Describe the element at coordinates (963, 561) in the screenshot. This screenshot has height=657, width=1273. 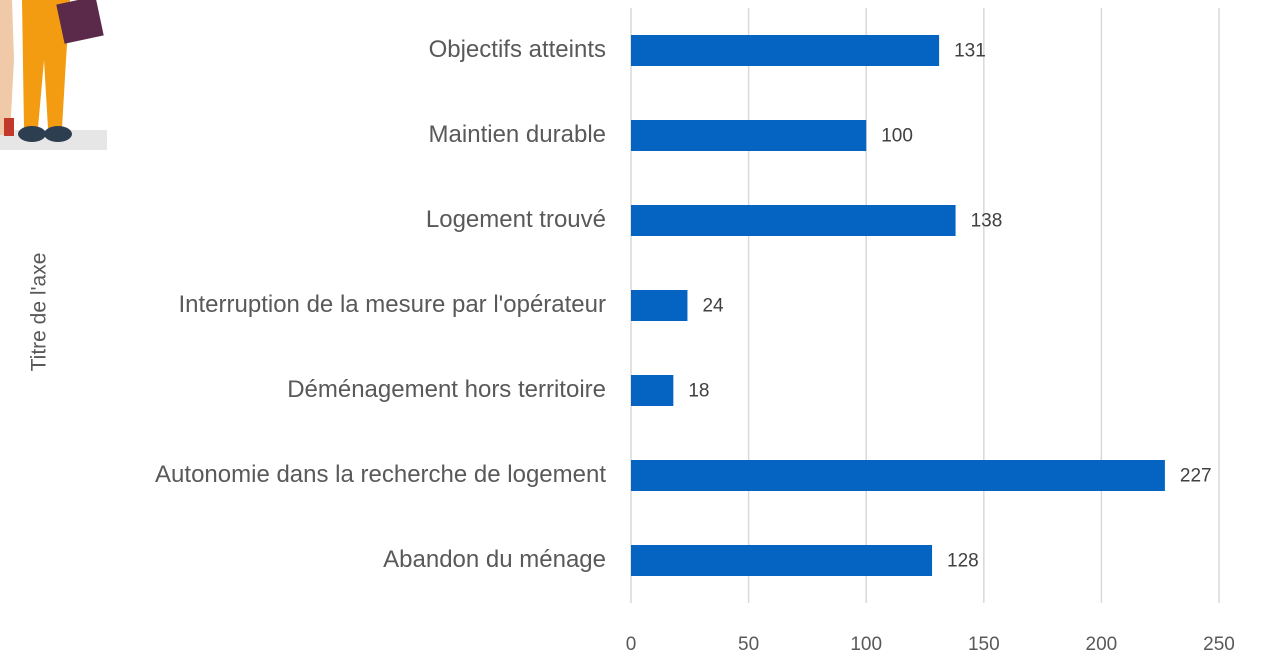
I see `data-label: 128` at that location.